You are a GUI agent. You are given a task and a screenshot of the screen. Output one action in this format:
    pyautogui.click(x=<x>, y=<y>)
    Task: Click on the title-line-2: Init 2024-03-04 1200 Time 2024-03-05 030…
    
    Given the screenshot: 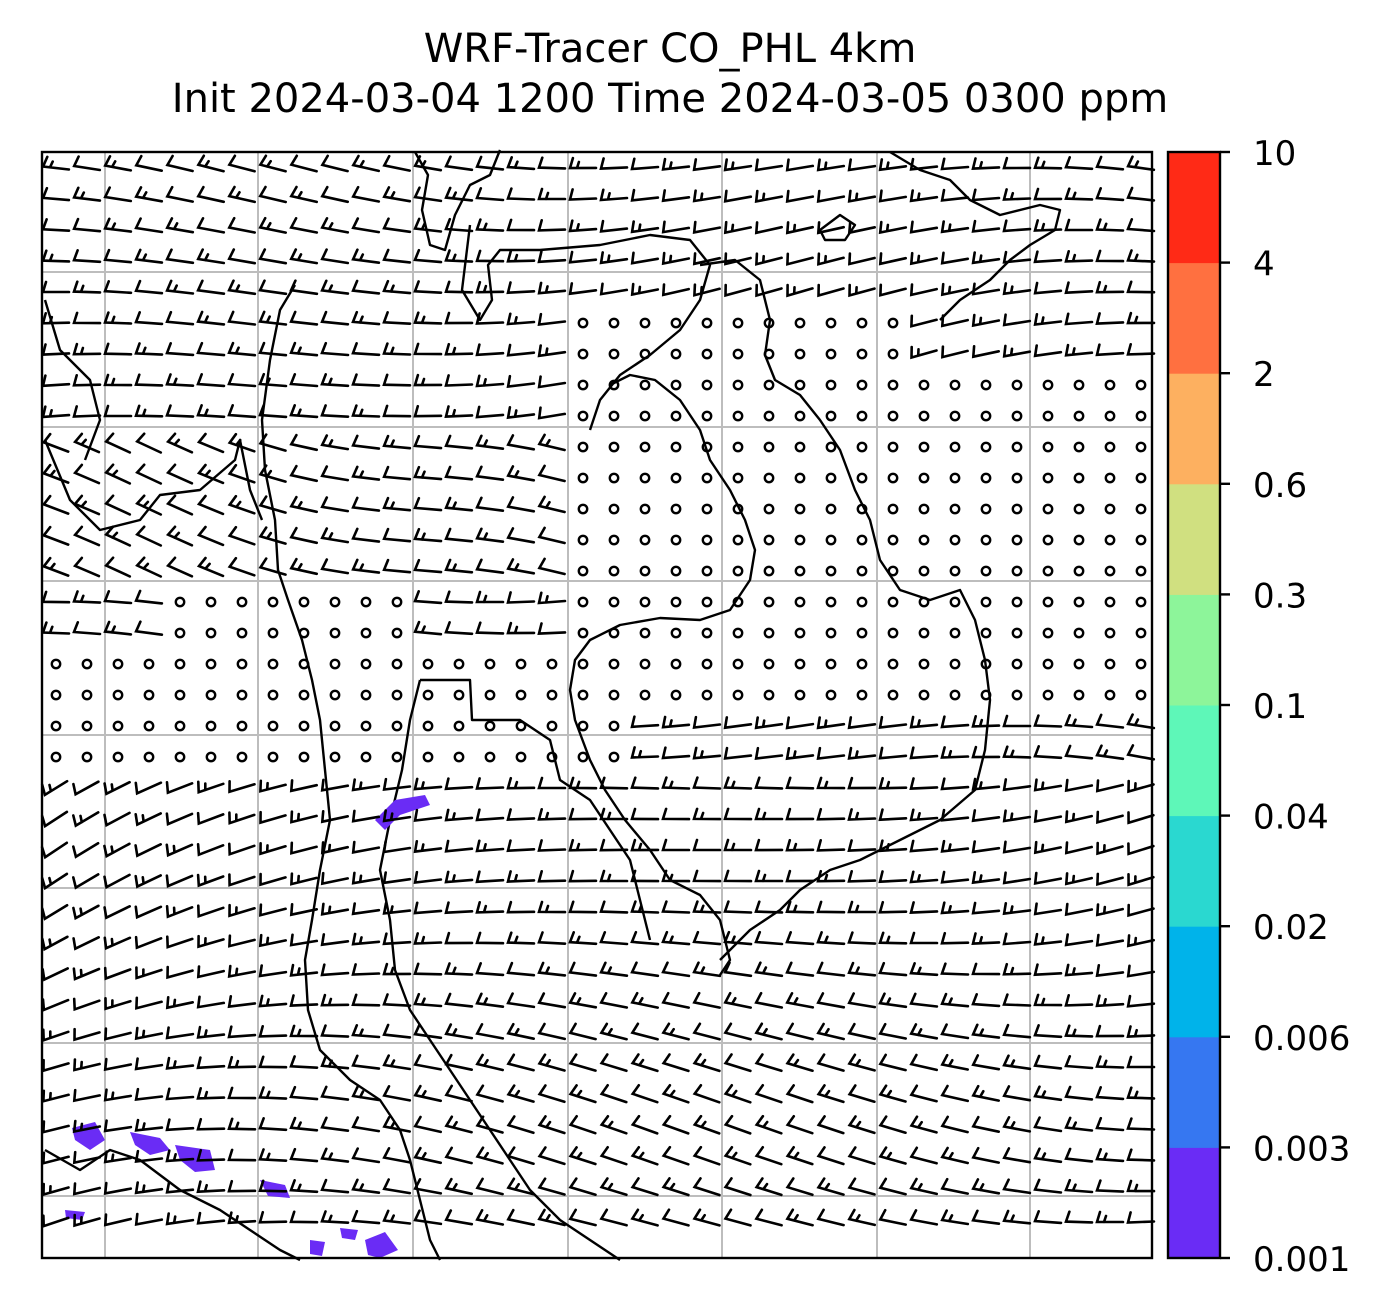 What is the action you would take?
    pyautogui.click(x=670, y=99)
    